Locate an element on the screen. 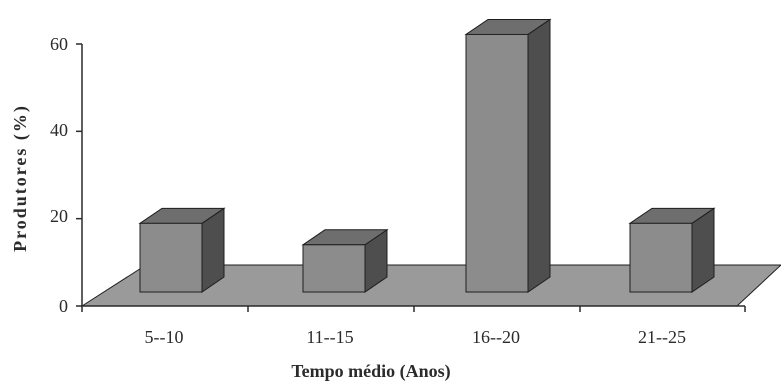 The width and height of the screenshot is (781, 384). y-tick-label-40: 40 is located at coordinates (59, 130).